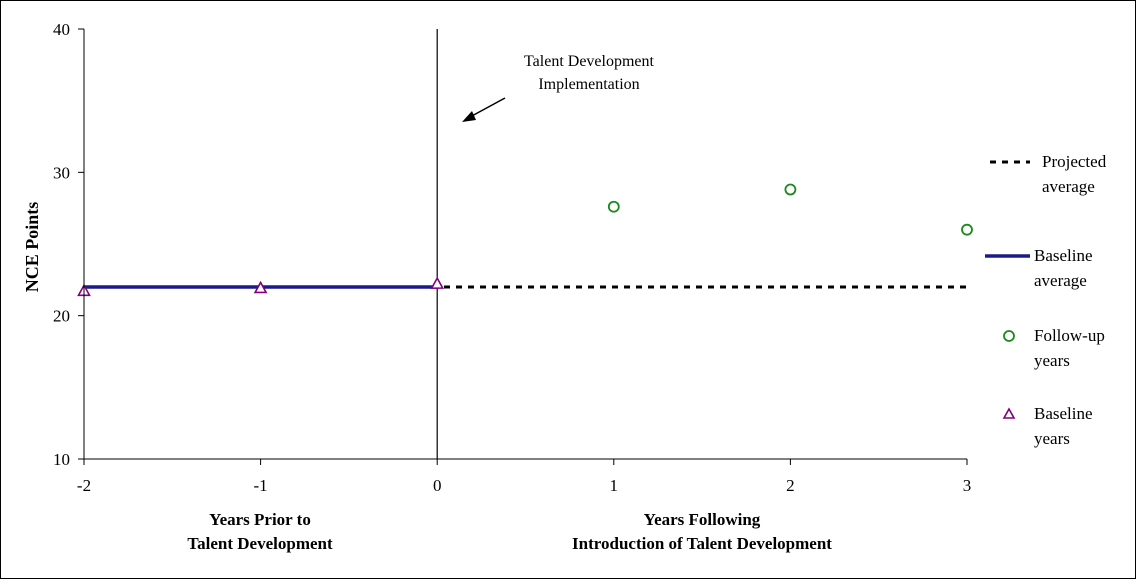  Describe the element at coordinates (260, 519) in the screenshot. I see `x-axis-label-left-line1: Years Prior to` at that location.